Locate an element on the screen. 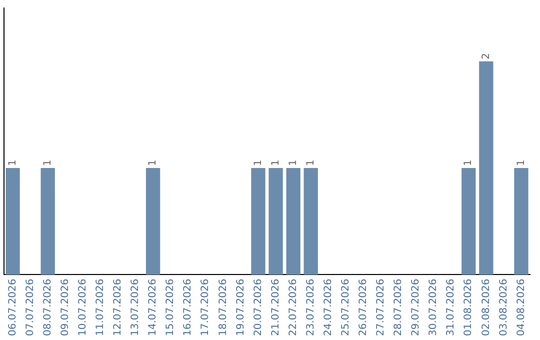 The width and height of the screenshot is (540, 340). x-tick-label: 15.07.2026 is located at coordinates (170, 307).